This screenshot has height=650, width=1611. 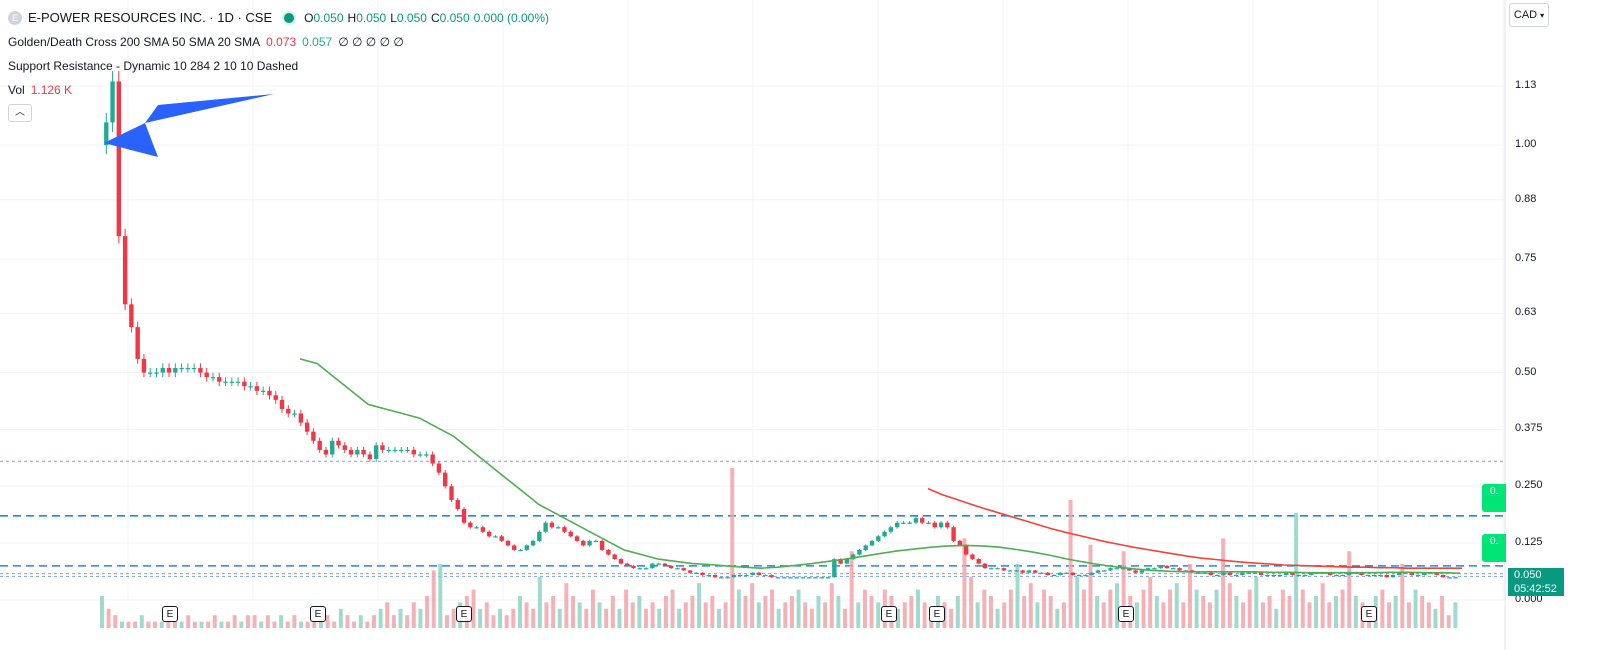 I want to click on last-price-value: 0.050, so click(x=1528, y=575).